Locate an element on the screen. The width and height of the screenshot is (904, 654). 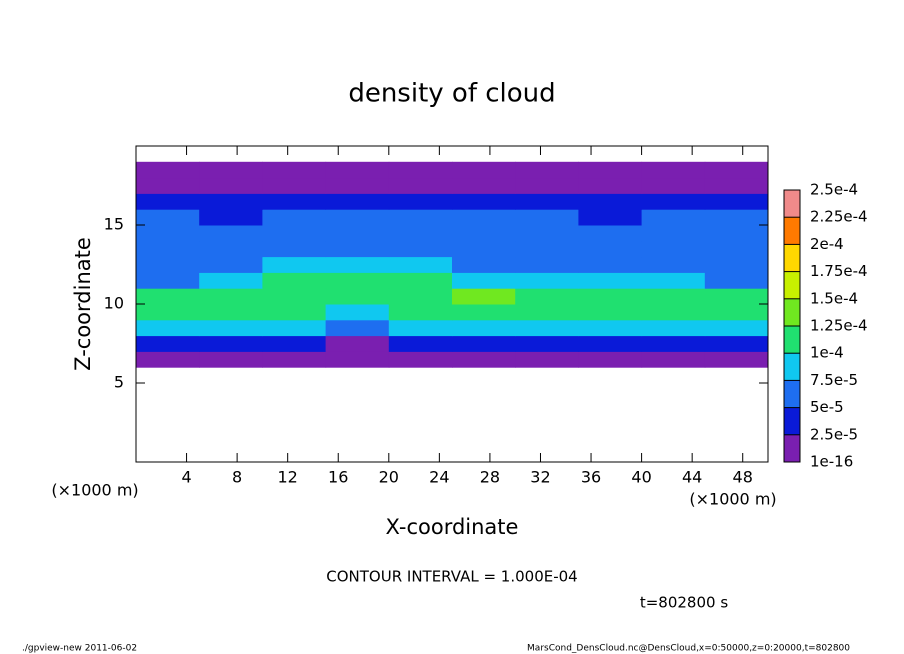
colorbar-tick-label: 1e-4 is located at coordinates (827, 353).